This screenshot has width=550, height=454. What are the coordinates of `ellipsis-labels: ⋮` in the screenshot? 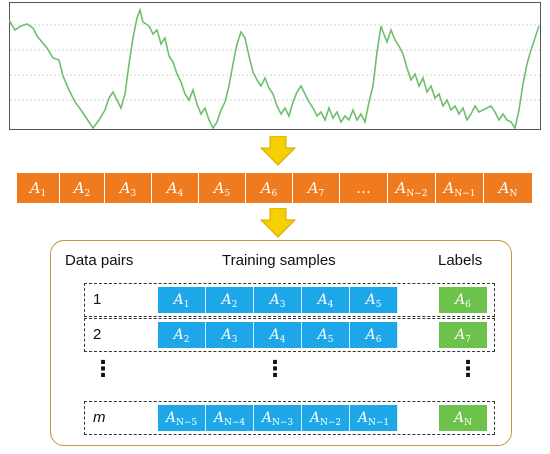 It's located at (468, 369).